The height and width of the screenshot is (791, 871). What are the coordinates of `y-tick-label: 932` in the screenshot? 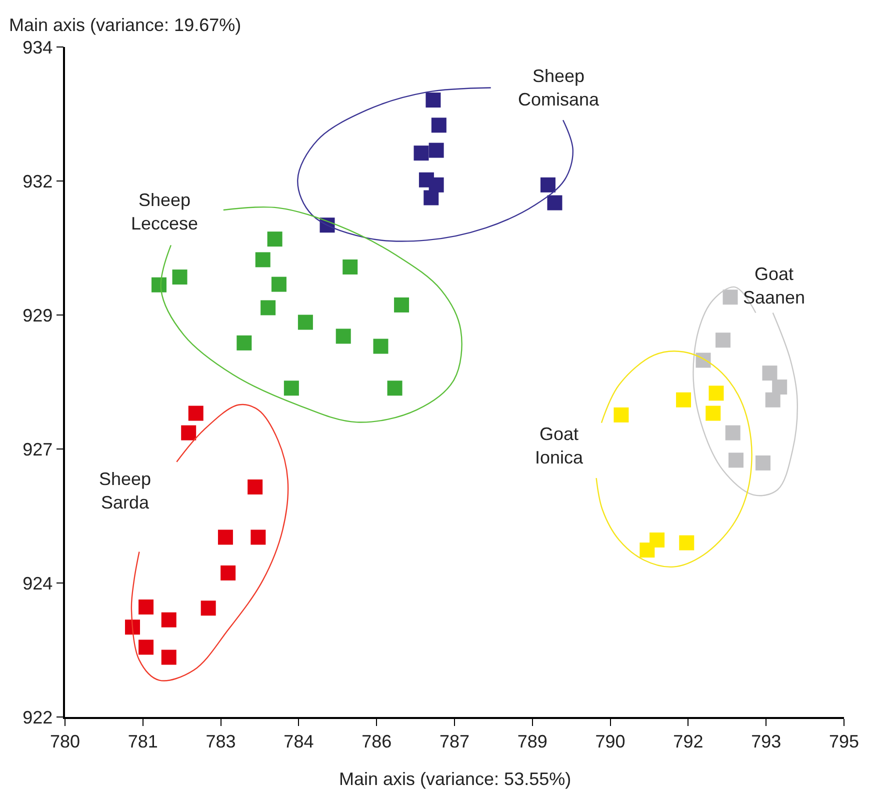 It's located at (37, 181).